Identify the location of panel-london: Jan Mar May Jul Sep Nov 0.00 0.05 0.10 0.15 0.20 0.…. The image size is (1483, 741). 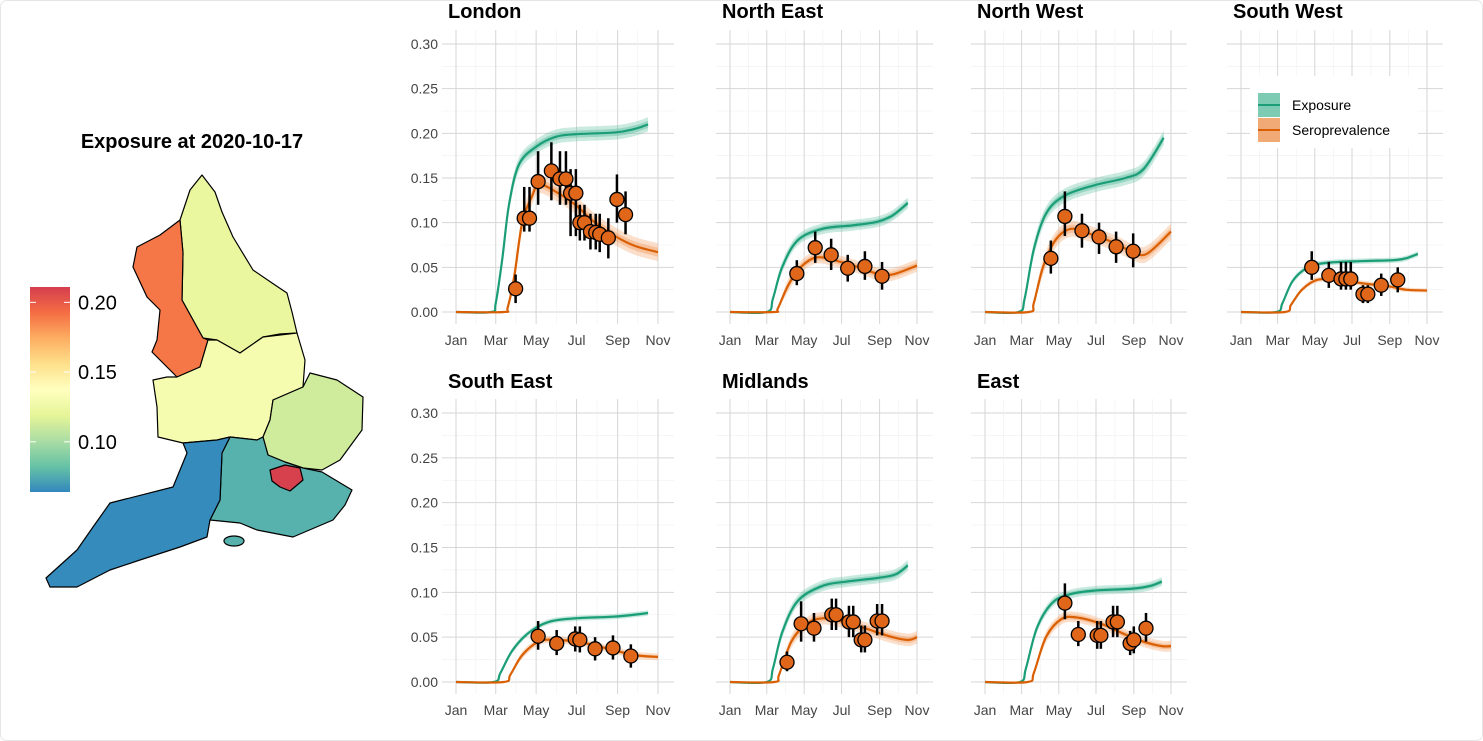
(542, 174).